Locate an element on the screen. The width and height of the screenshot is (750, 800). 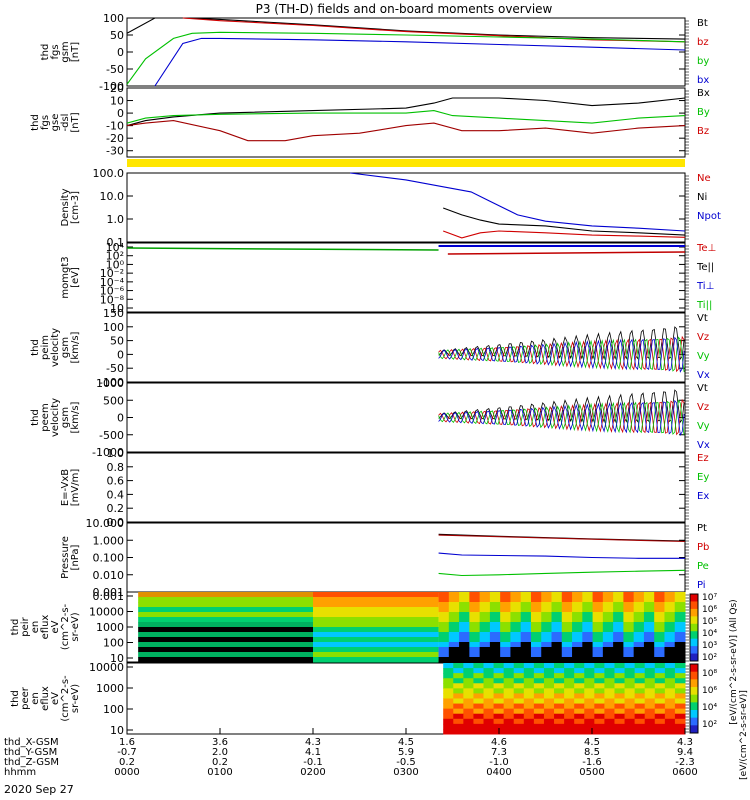
panel-efield: 1.00.80.60.40.20.0 E=-VxB [mV/m] Ez Ey Ex is located at coordinates (384, 488).